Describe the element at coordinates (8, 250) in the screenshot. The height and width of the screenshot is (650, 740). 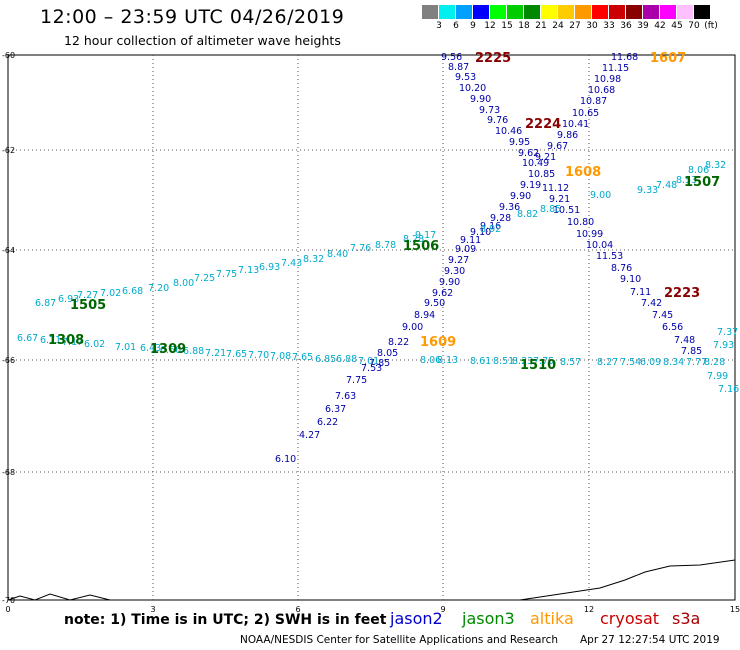
I see `lat-label: -64` at that location.